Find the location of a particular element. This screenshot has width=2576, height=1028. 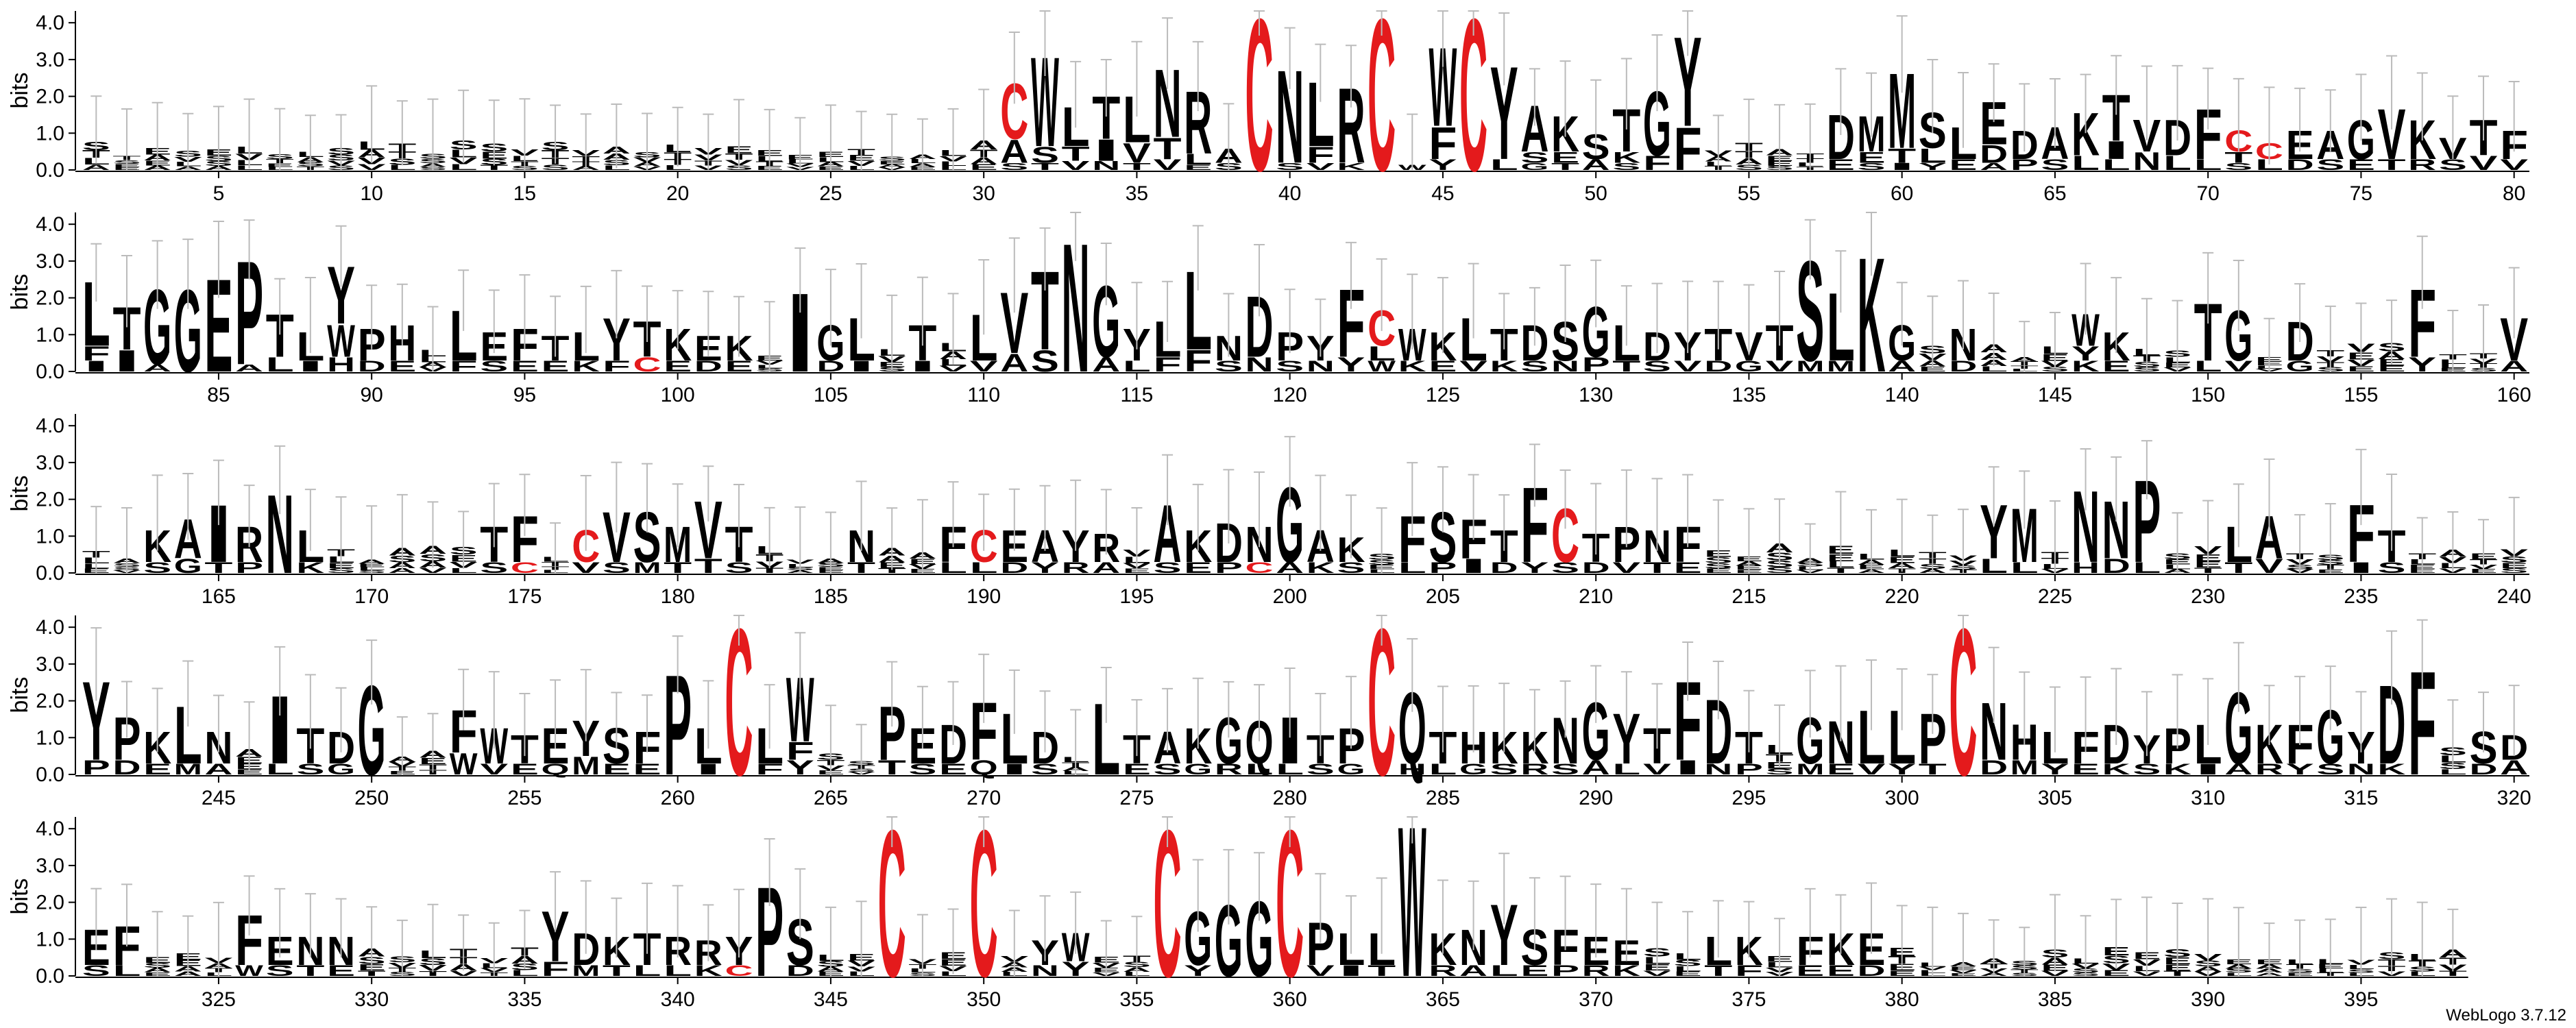

residue-C: C is located at coordinates (1259, 108).